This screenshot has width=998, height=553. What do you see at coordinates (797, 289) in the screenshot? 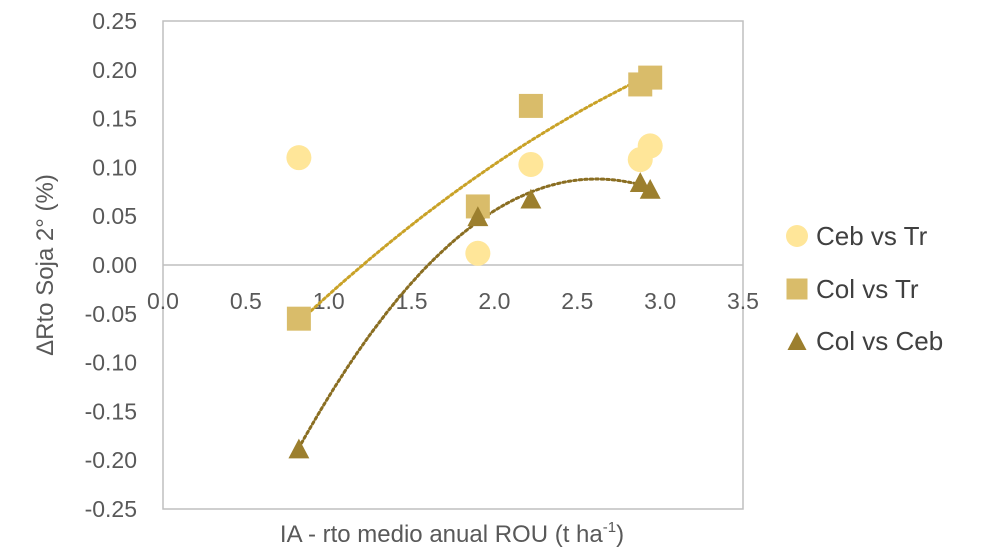
I see `legend-marker-square` at bounding box center [797, 289].